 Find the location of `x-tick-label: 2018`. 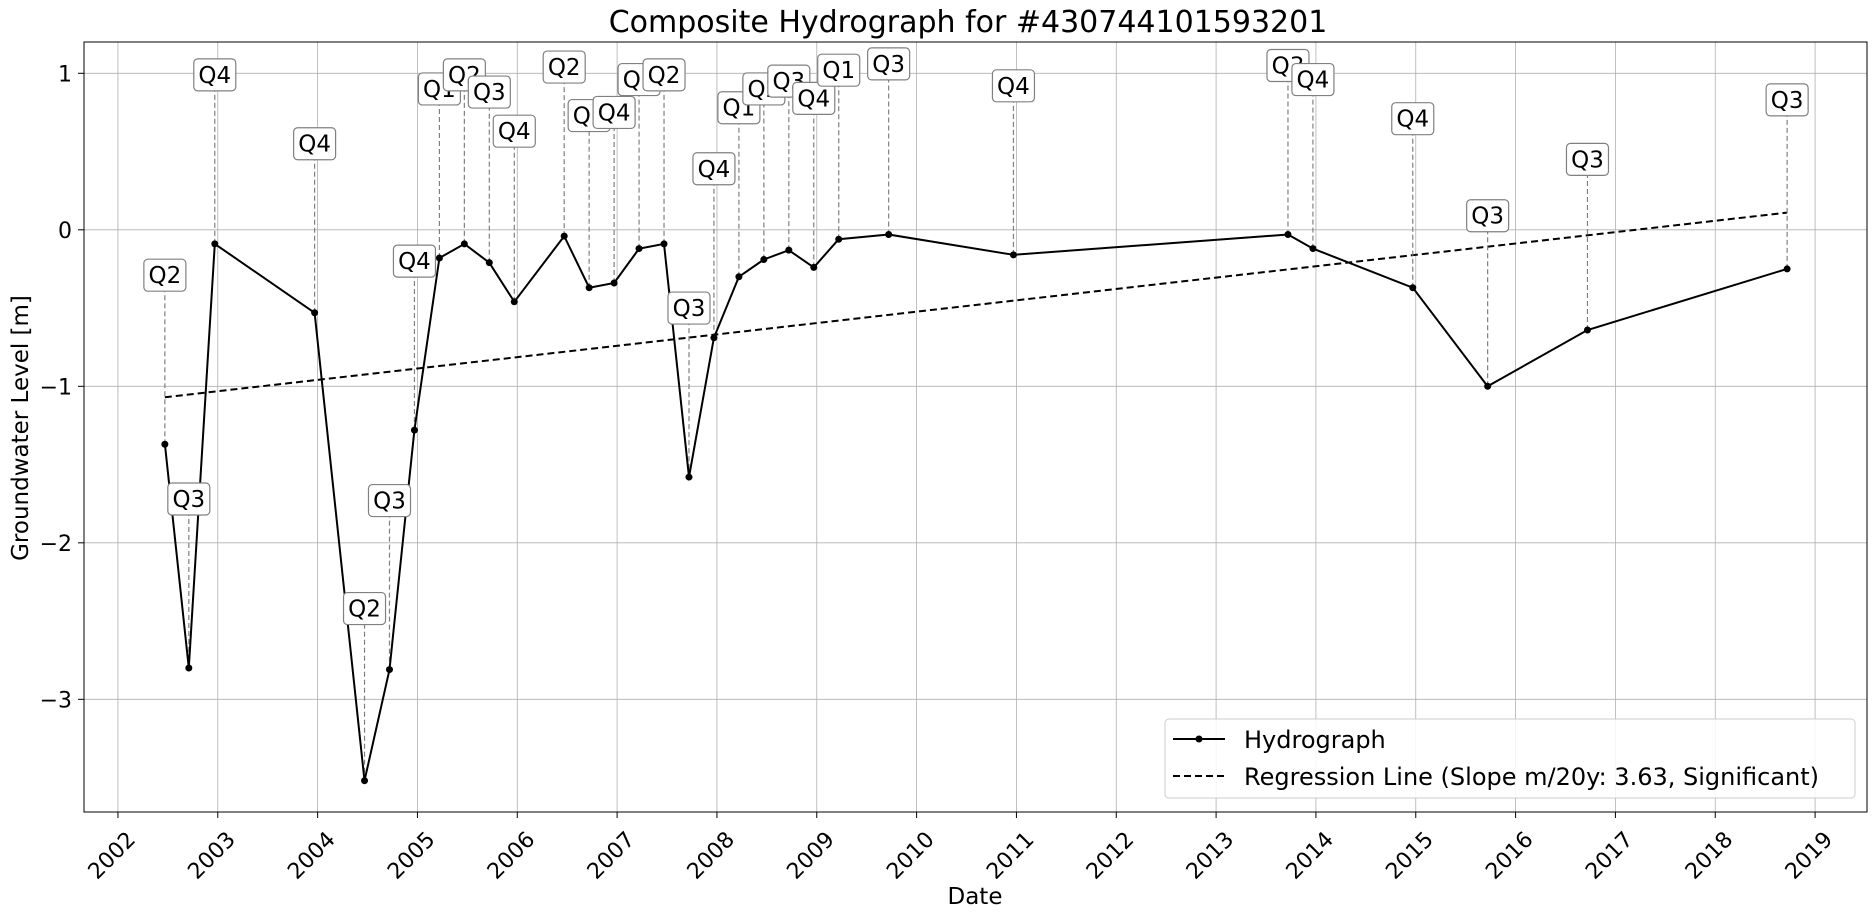

x-tick-label: 2018 is located at coordinates (1709, 855).